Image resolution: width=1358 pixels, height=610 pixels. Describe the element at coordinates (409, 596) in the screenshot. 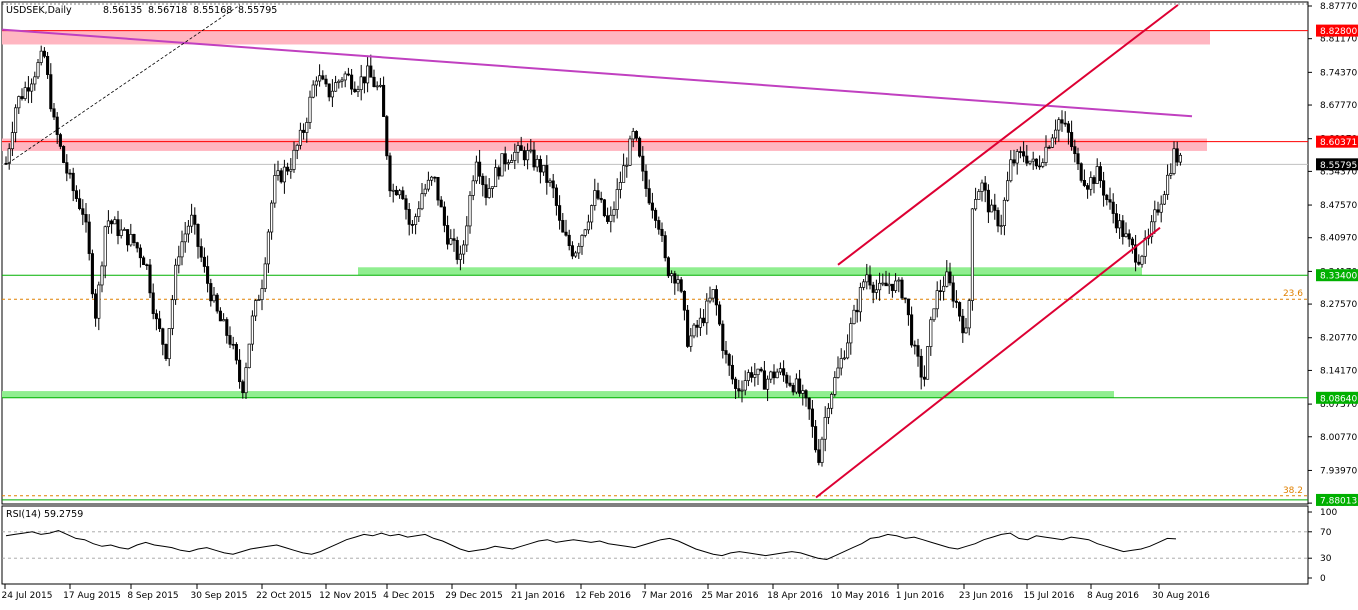

I see `date-tick-label-6: 4 Dec 2015` at that location.